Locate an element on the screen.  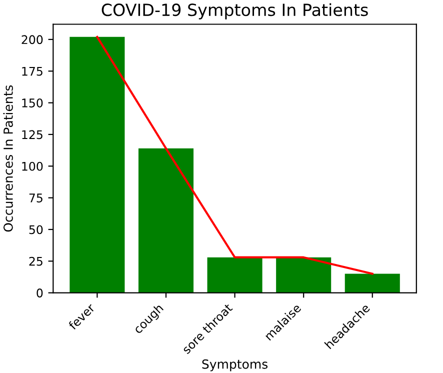
y-tick-label: 200 is located at coordinates (32, 39).